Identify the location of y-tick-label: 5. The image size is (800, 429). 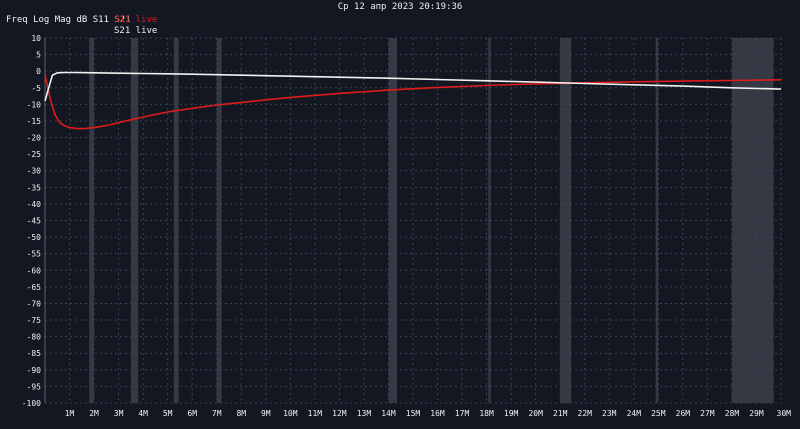
(38, 55).